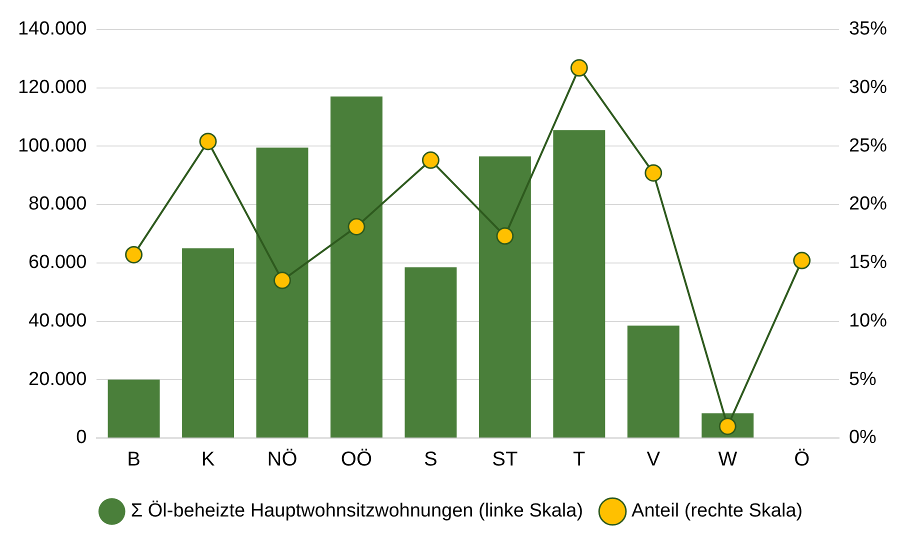  Describe the element at coordinates (57, 204) in the screenshot. I see `y-tick-label: 80.000` at that location.